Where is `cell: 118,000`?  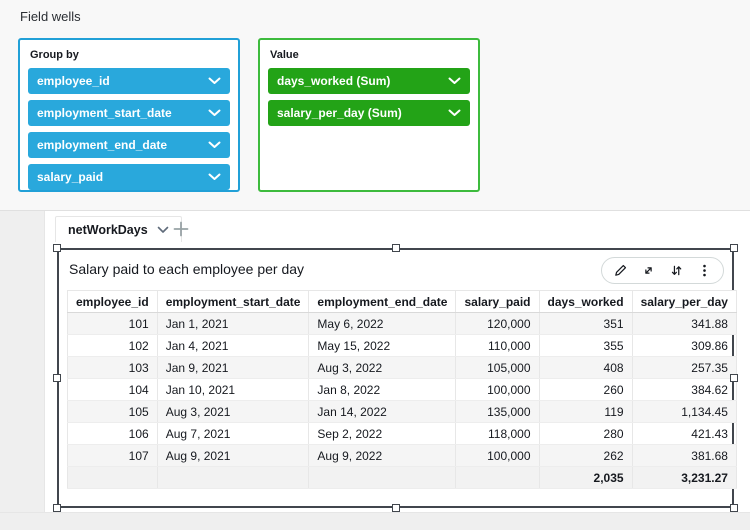
cell: 118,000 is located at coordinates (497, 433).